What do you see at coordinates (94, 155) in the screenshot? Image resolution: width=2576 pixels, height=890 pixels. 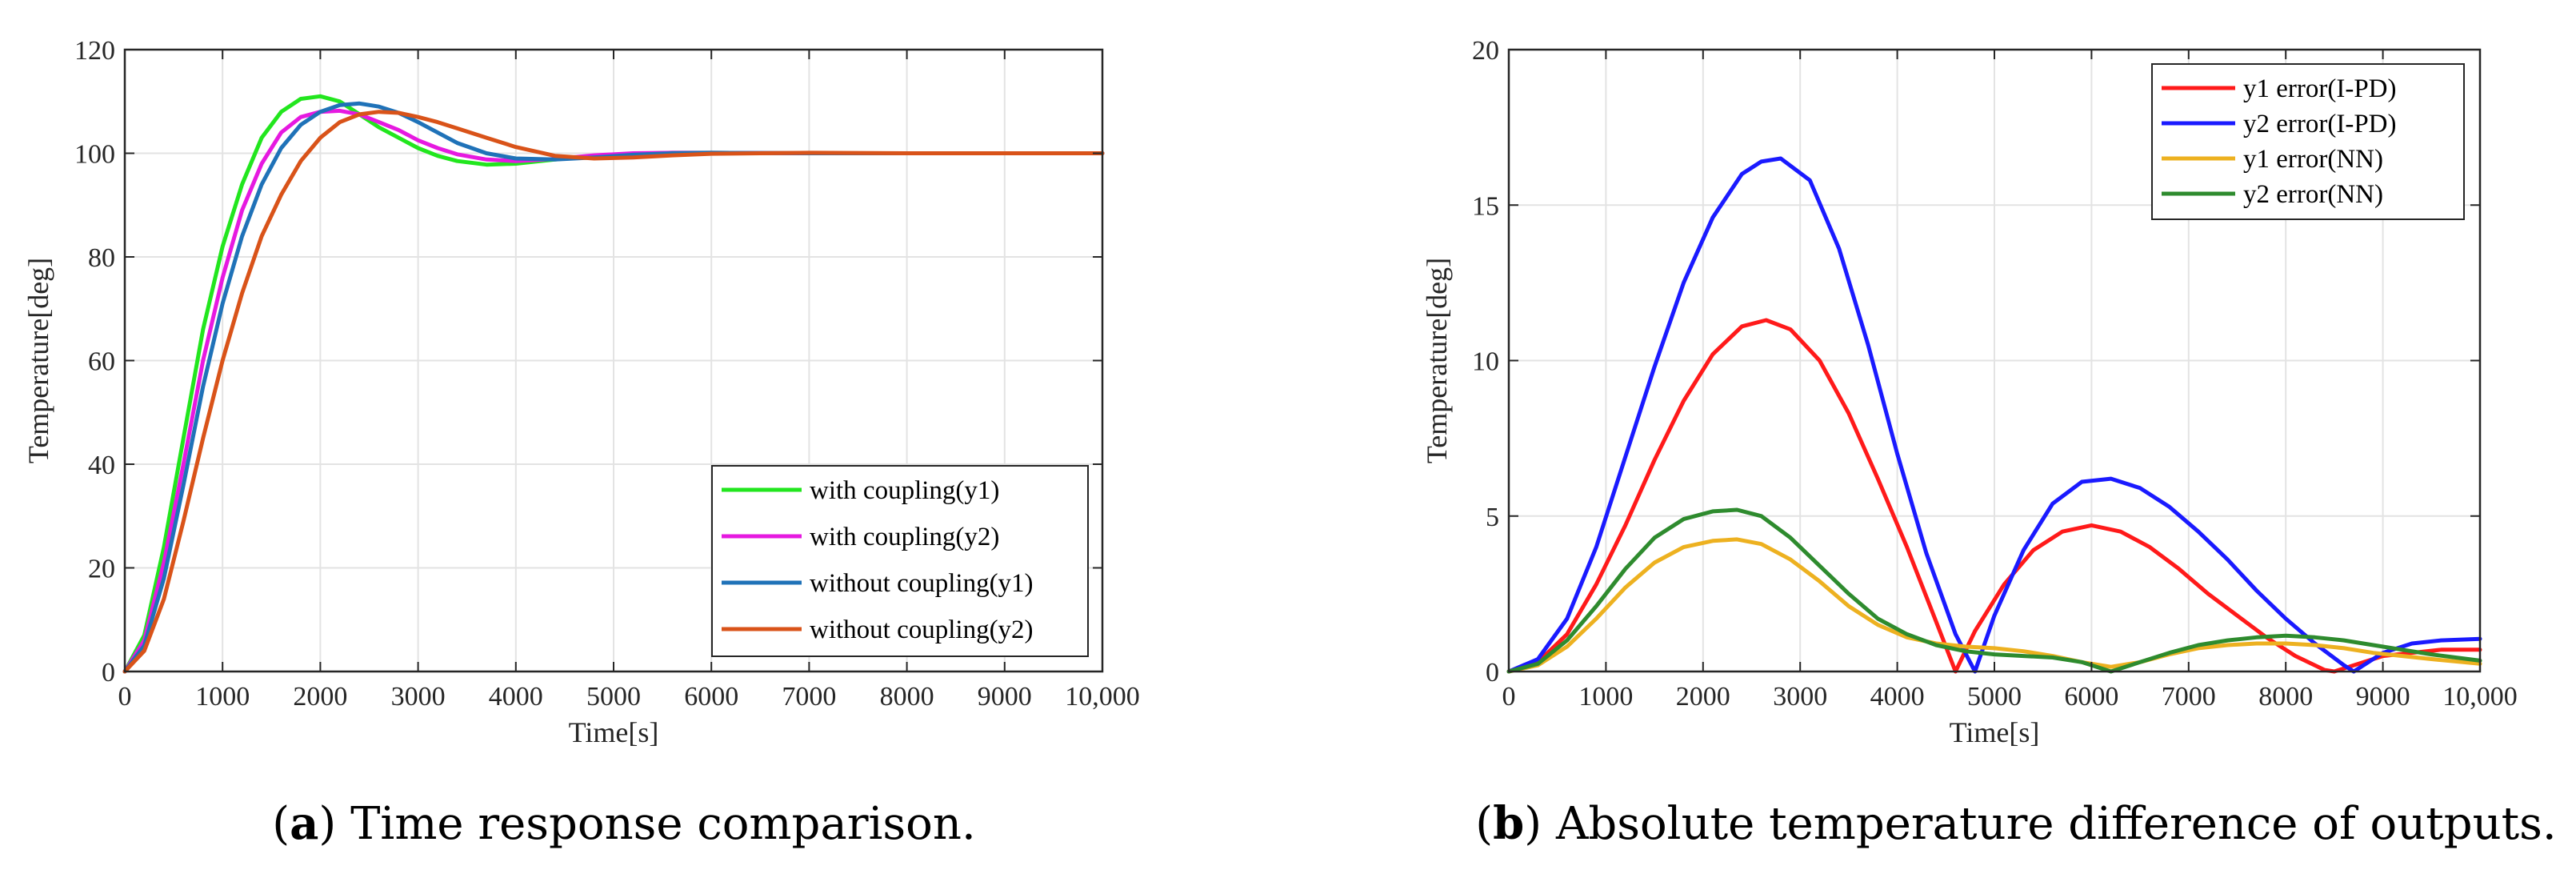 I see `y-tick-label: 100` at bounding box center [94, 155].